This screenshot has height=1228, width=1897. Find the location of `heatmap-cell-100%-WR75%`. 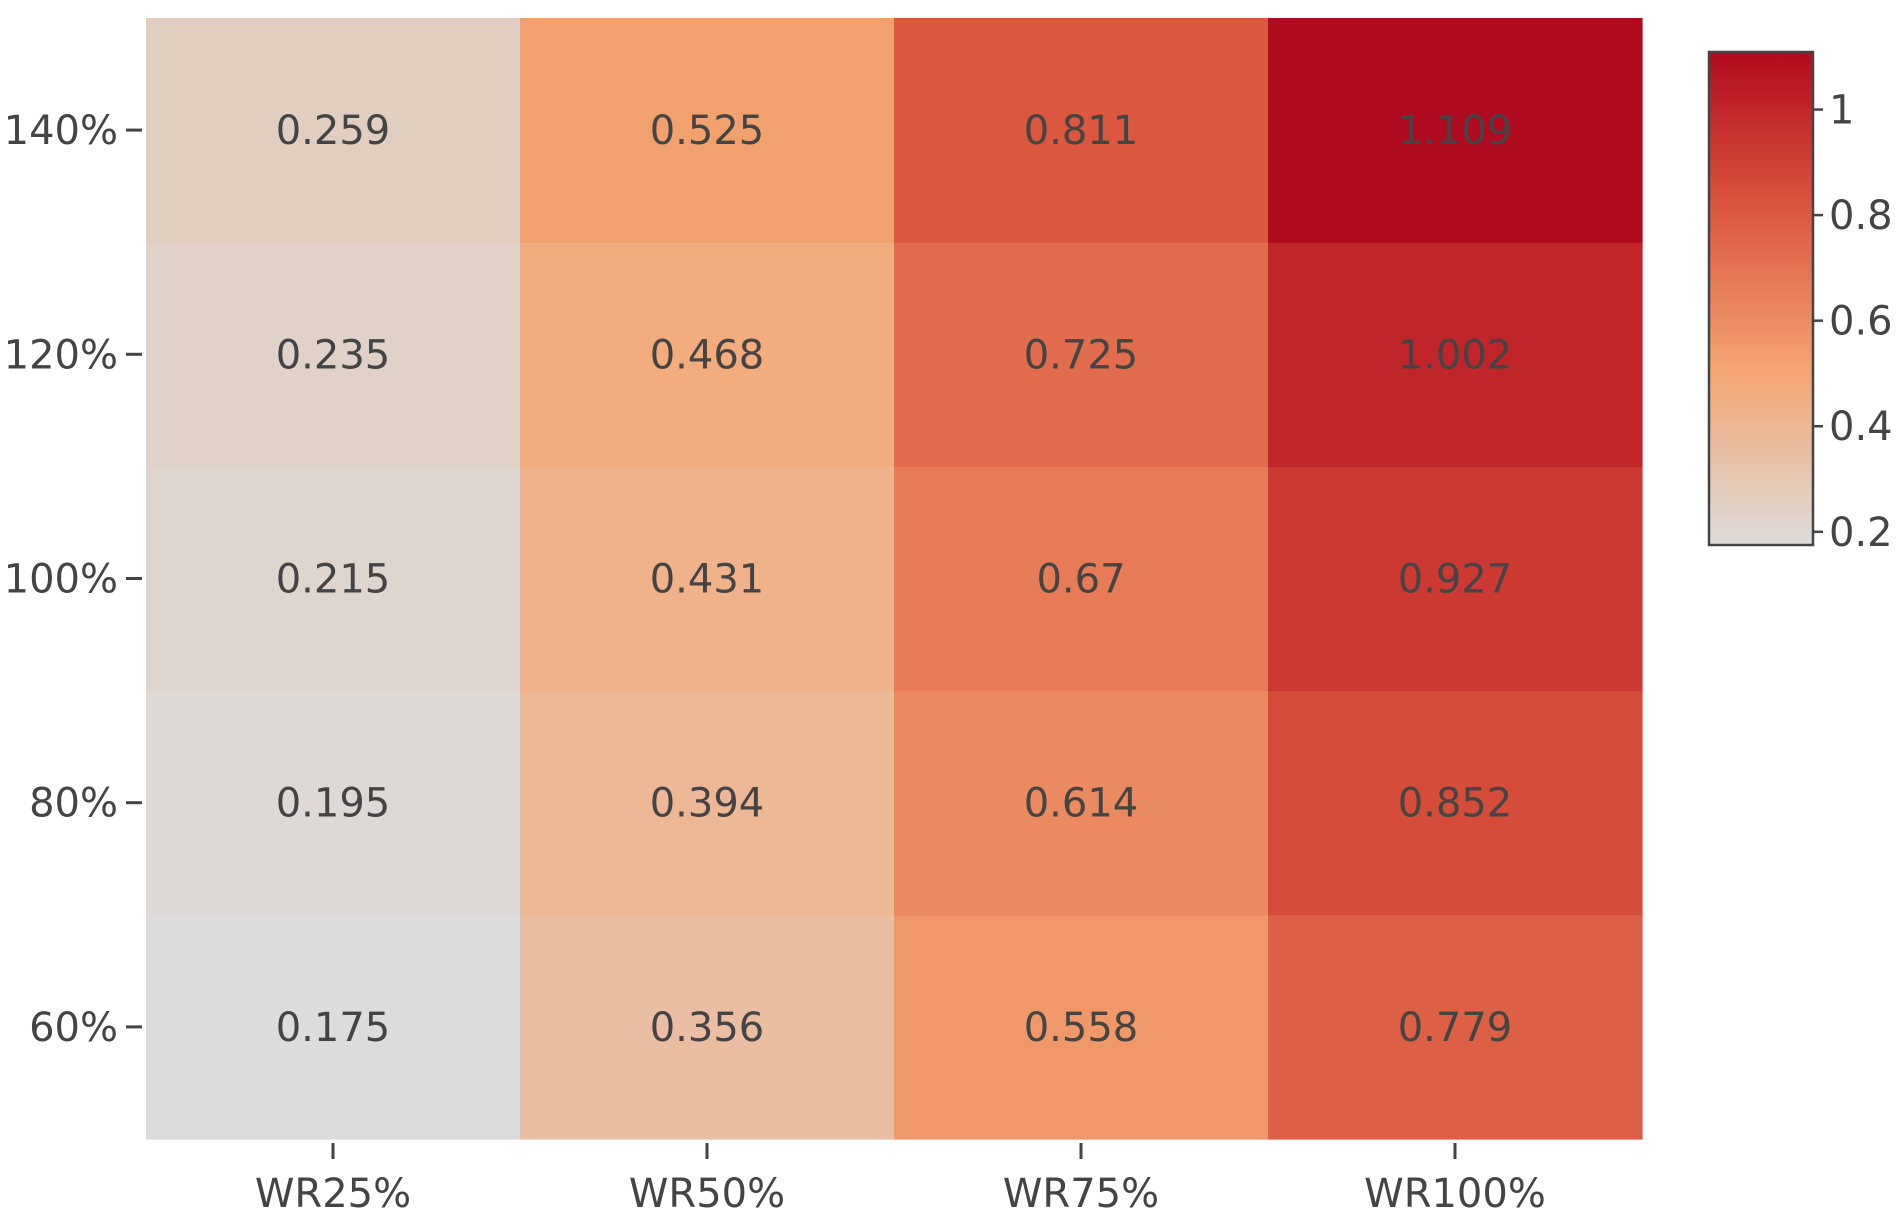

heatmap-cell-100%-WR75% is located at coordinates (1081, 579).